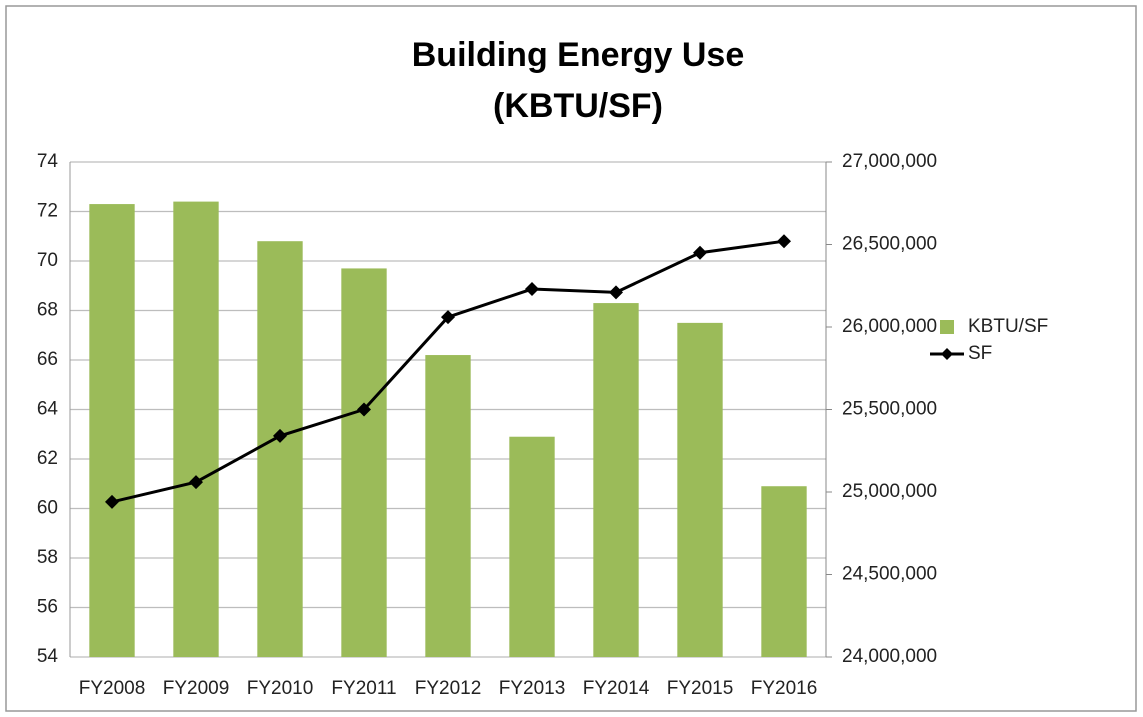  What do you see at coordinates (980, 353) in the screenshot?
I see `legend-label: SF` at bounding box center [980, 353].